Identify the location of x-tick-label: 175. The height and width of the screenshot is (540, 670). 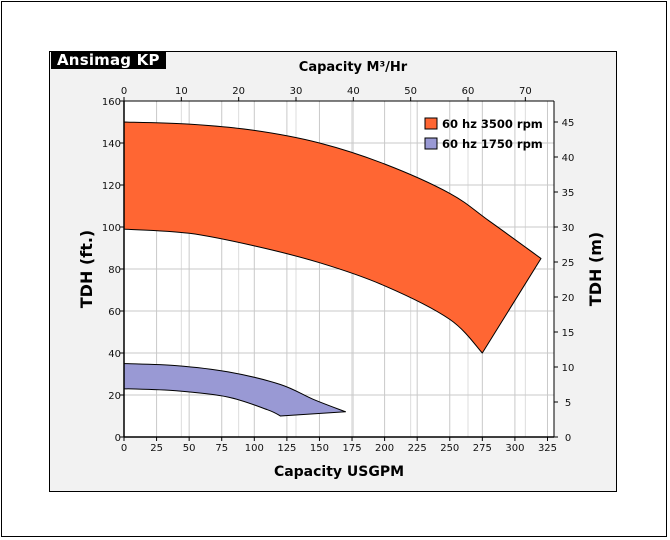
(351, 448).